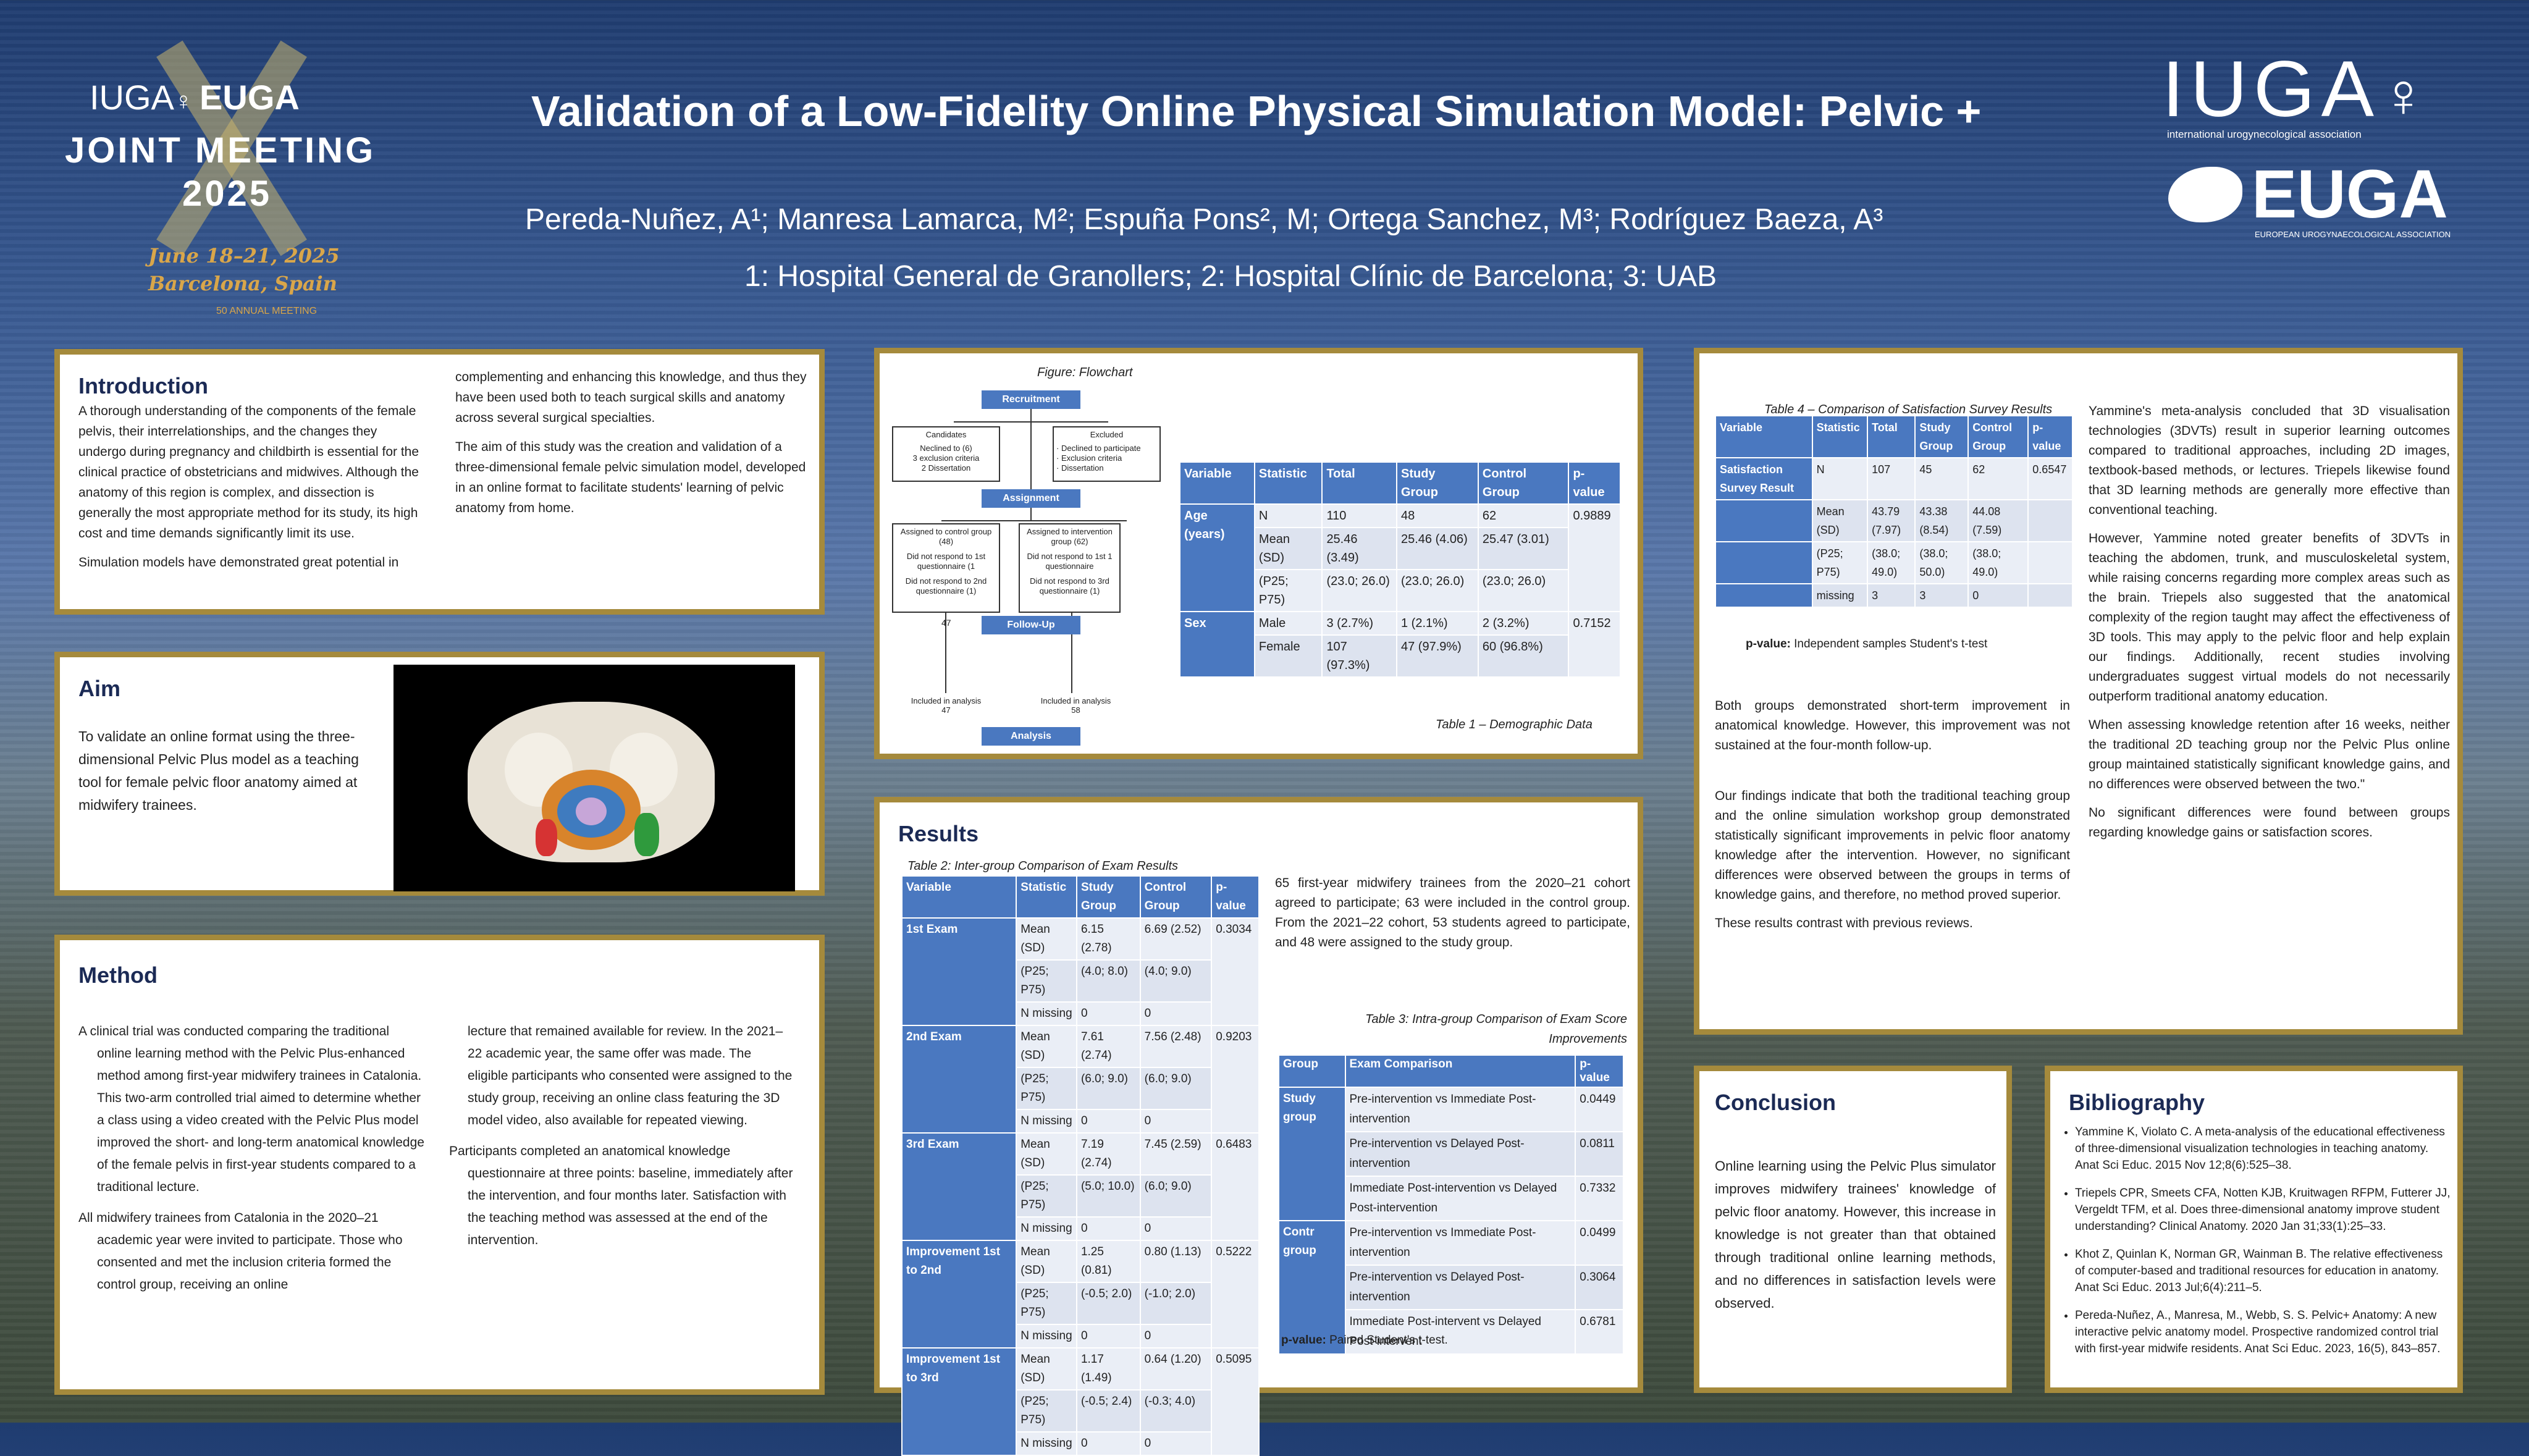 The image size is (2529, 1456). Describe the element at coordinates (2353, 234) in the screenshot. I see `euga-subtitle: EUROPEAN UROGYNAECOLOGICAL ASSOCIATION` at that location.